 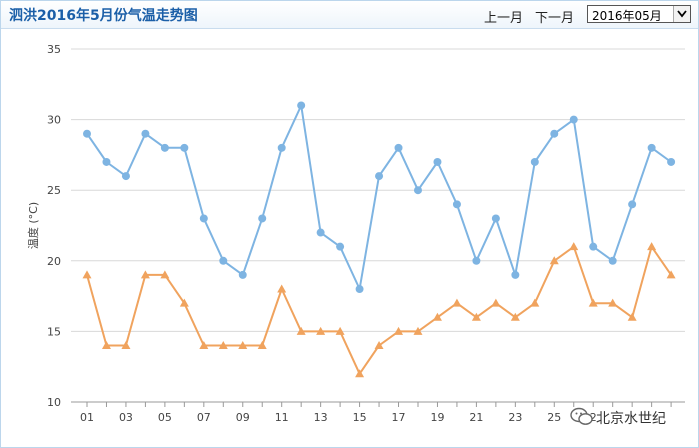 I want to click on x-tick-label: 19, so click(x=437, y=417).